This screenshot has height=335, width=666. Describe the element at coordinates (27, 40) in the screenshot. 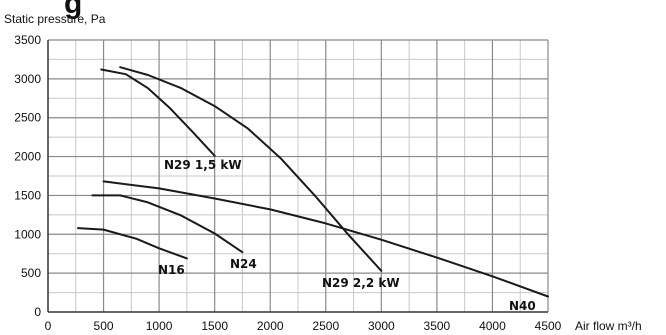

I see `y-tick-label: 3500` at that location.